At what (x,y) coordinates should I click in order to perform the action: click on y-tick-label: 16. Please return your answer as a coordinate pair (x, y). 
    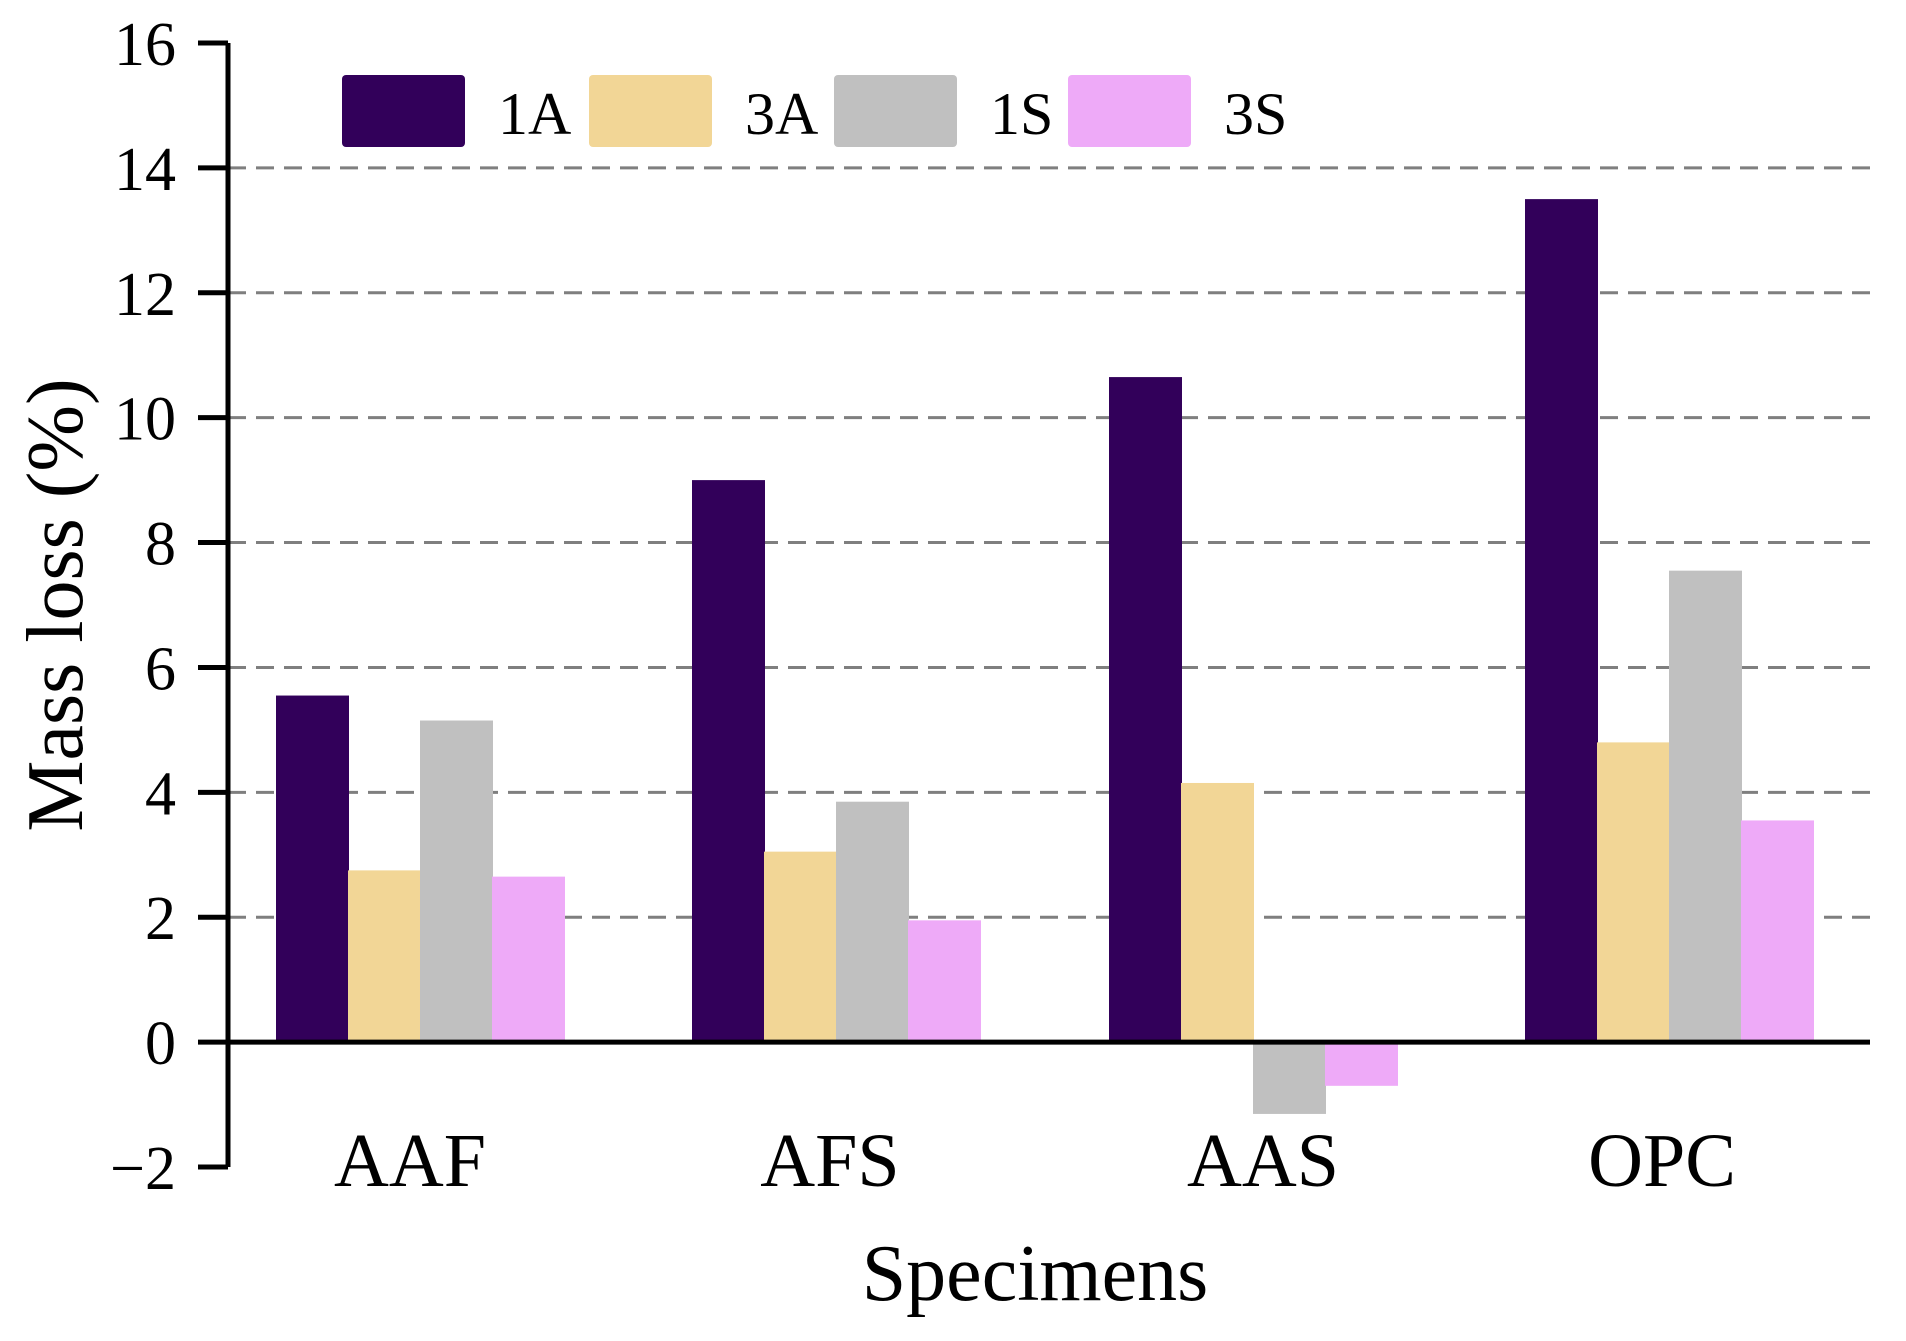
    Looking at the image, I should click on (145, 45).